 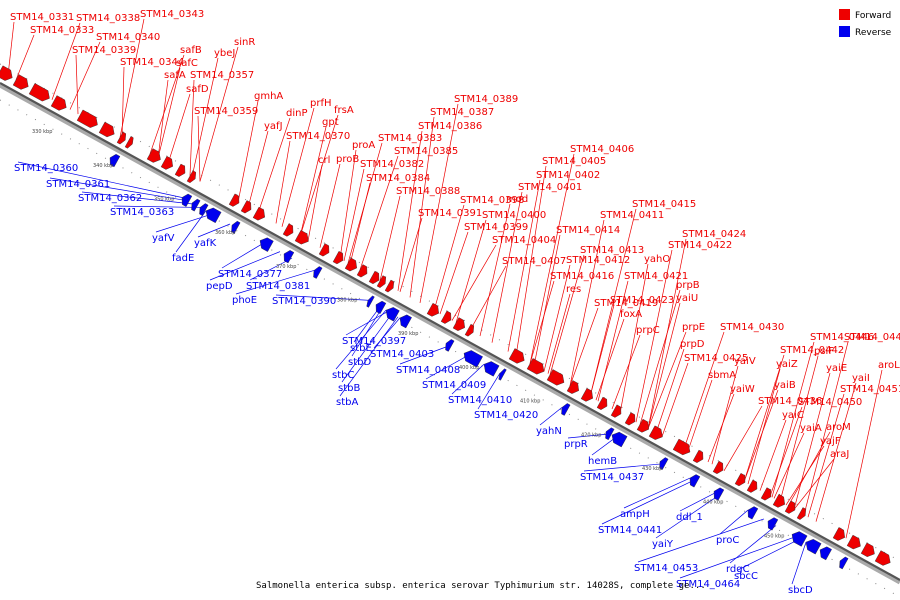 What do you see at coordinates (374, 341) in the screenshot?
I see `gene-label-stm14-0397: STM14_0397` at bounding box center [374, 341].